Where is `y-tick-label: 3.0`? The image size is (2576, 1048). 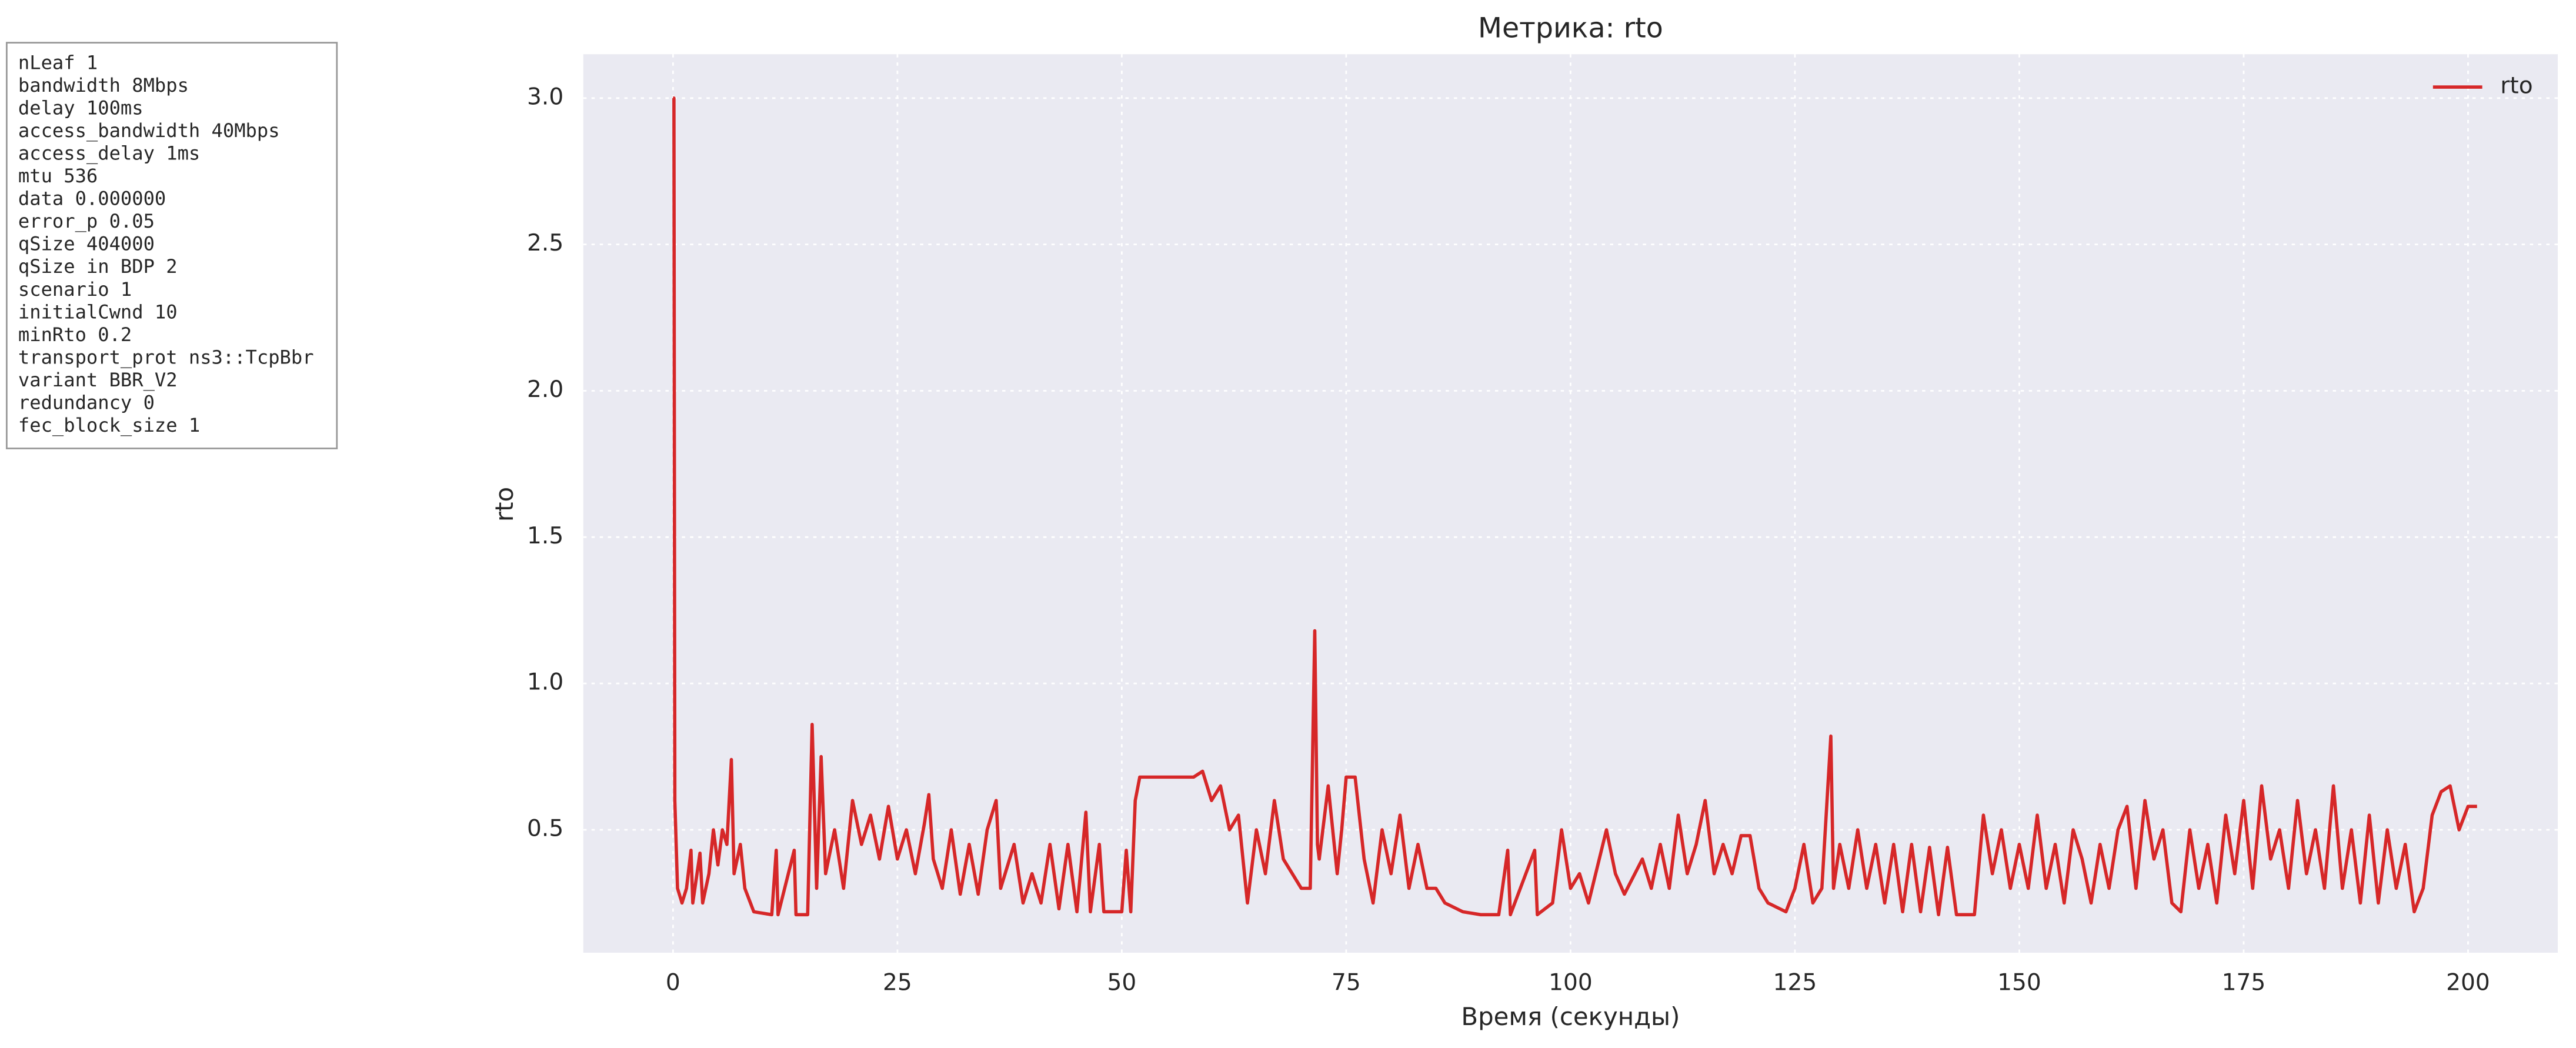 y-tick-label: 3.0 is located at coordinates (545, 97).